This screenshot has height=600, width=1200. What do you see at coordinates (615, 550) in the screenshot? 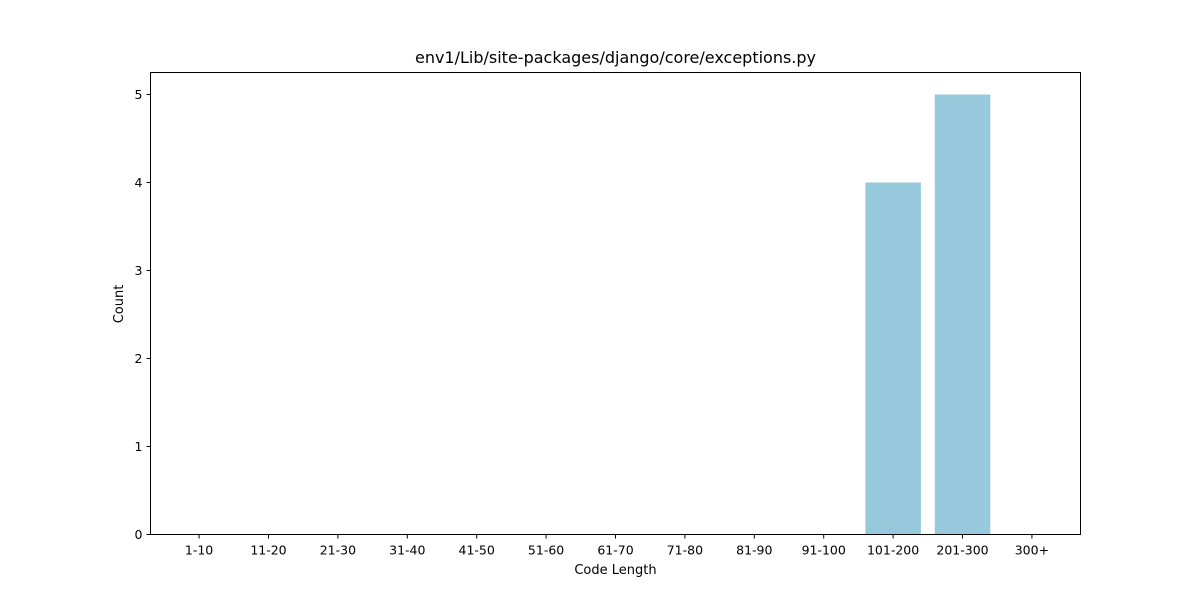
I see `x-tick-label: 61-70` at bounding box center [615, 550].